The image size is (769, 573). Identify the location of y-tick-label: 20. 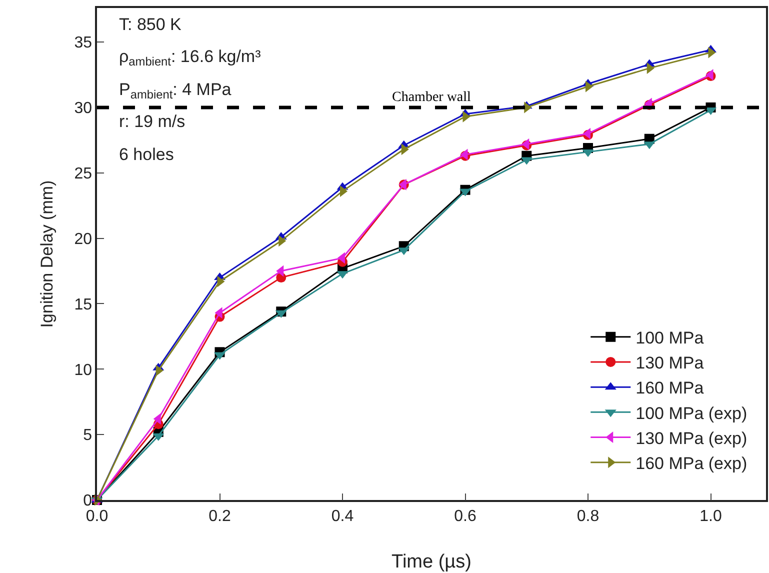
(83, 239).